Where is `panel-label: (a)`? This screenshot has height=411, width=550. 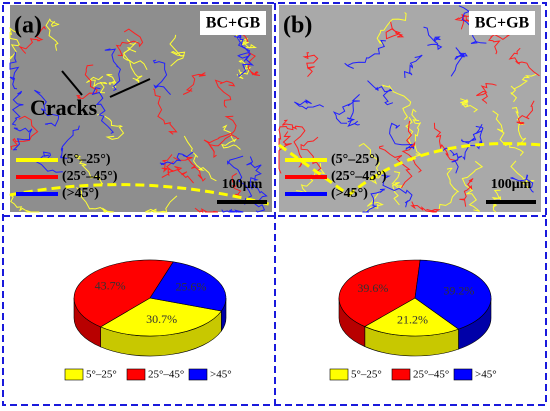 panel-label: (a) is located at coordinates (28, 26).